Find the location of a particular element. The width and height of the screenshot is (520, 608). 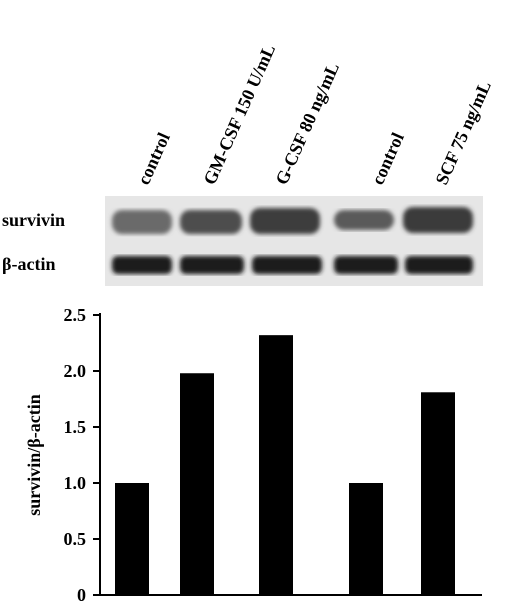

blot is located at coordinates (294, 241).